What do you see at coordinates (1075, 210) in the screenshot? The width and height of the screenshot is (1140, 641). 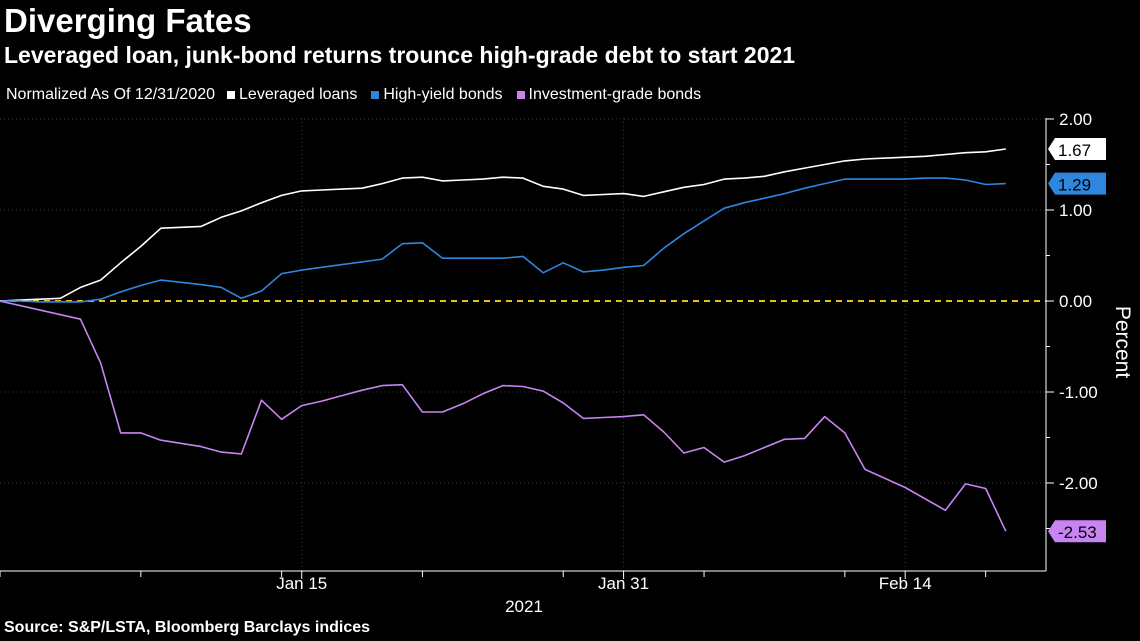 I see `y-tick-label: 1.00` at bounding box center [1075, 210].